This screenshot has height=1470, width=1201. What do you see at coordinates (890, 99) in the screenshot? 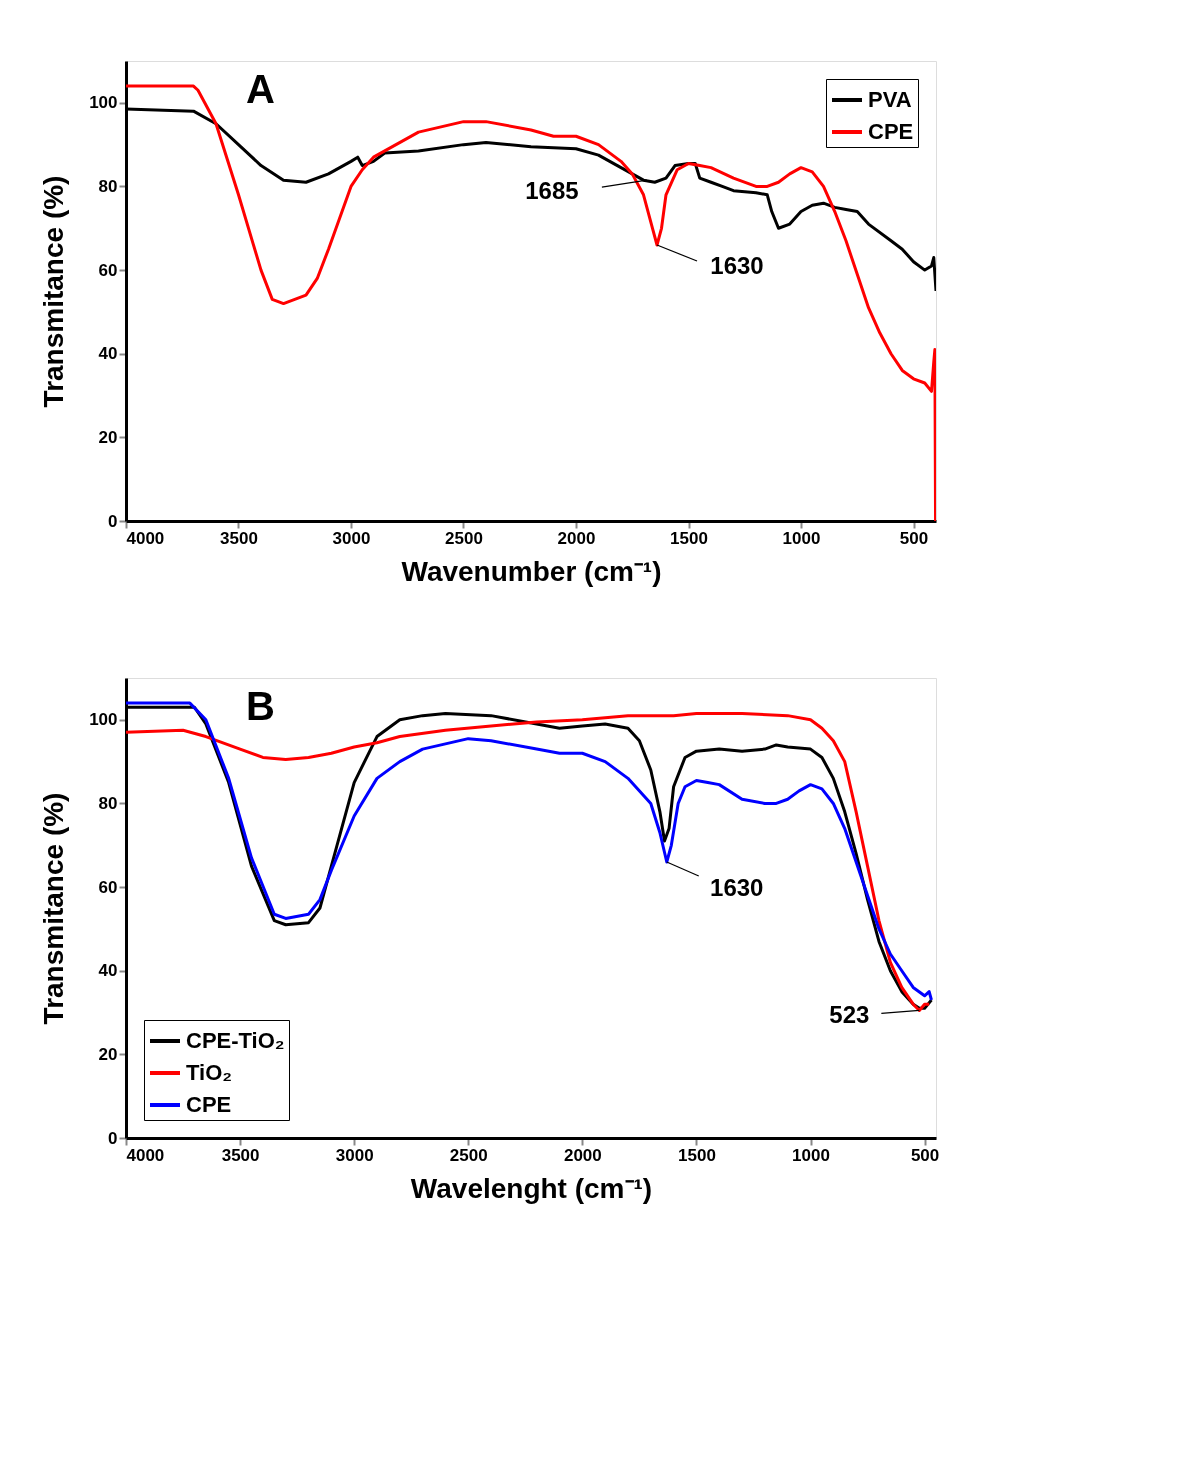
I see `legend-label: PVA` at bounding box center [890, 99].